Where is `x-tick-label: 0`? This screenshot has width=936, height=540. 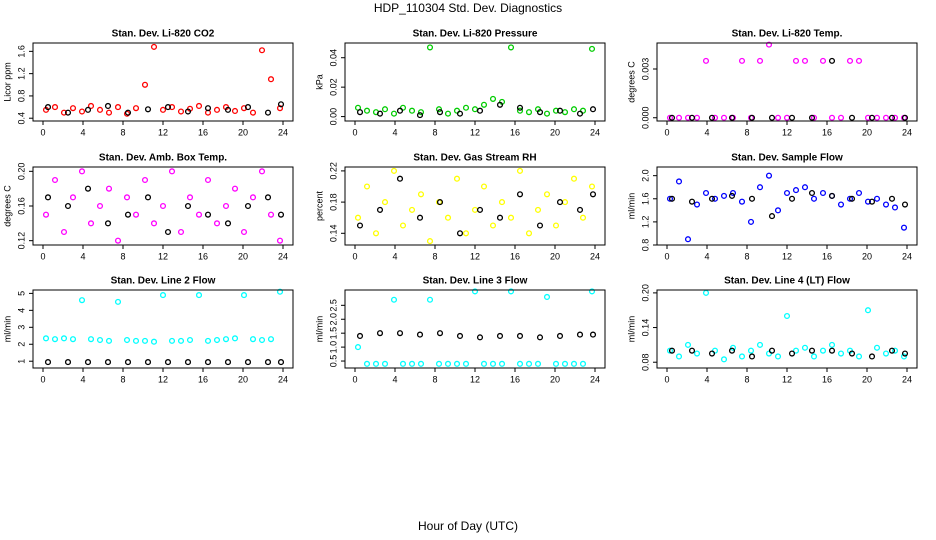 x-tick-label: 0 is located at coordinates (354, 132).